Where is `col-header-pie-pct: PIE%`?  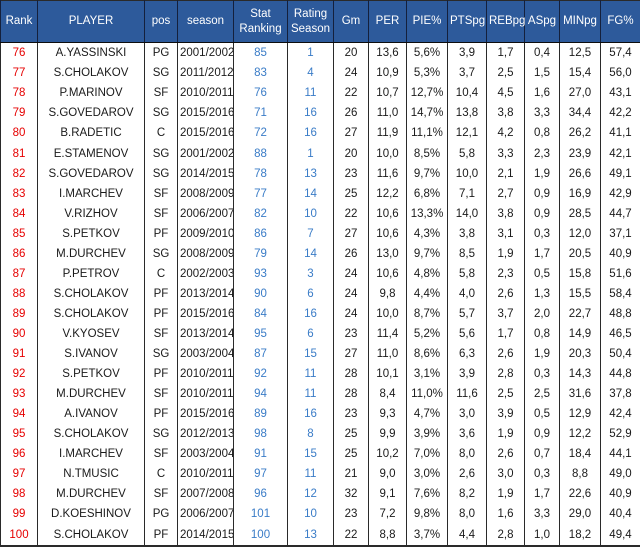
col-header-pie-pct: PIE% is located at coordinates (427, 21).